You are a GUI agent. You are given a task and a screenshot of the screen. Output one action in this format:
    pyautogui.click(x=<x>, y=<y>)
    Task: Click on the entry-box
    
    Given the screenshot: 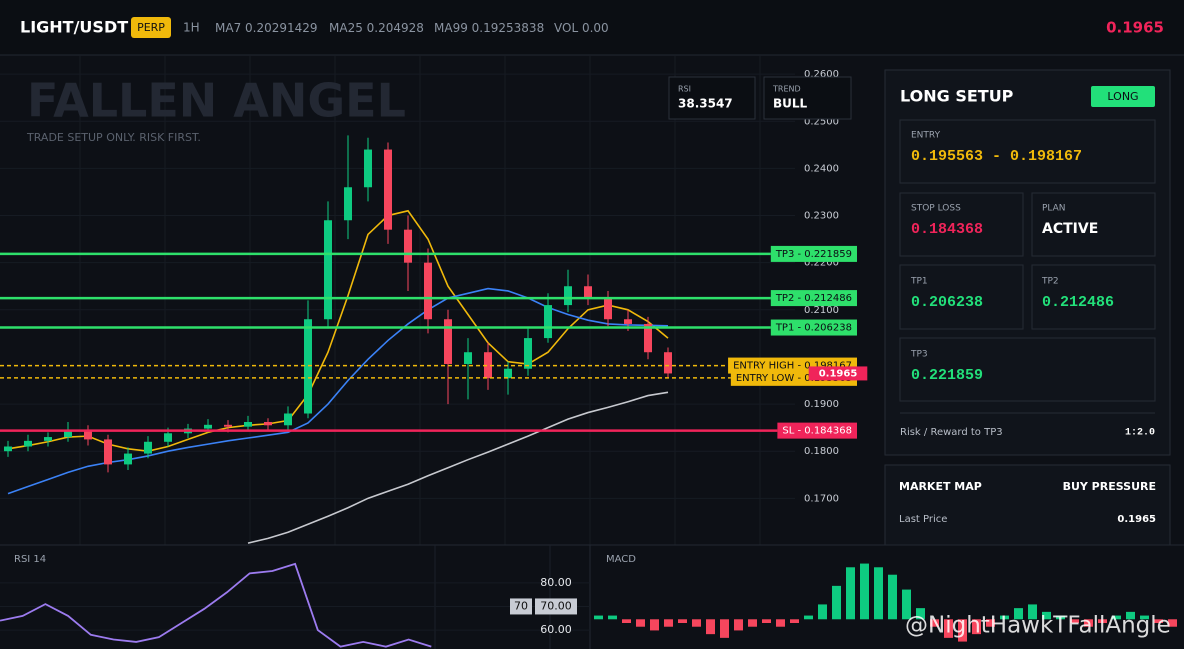 What is the action you would take?
    pyautogui.click(x=1027, y=151)
    